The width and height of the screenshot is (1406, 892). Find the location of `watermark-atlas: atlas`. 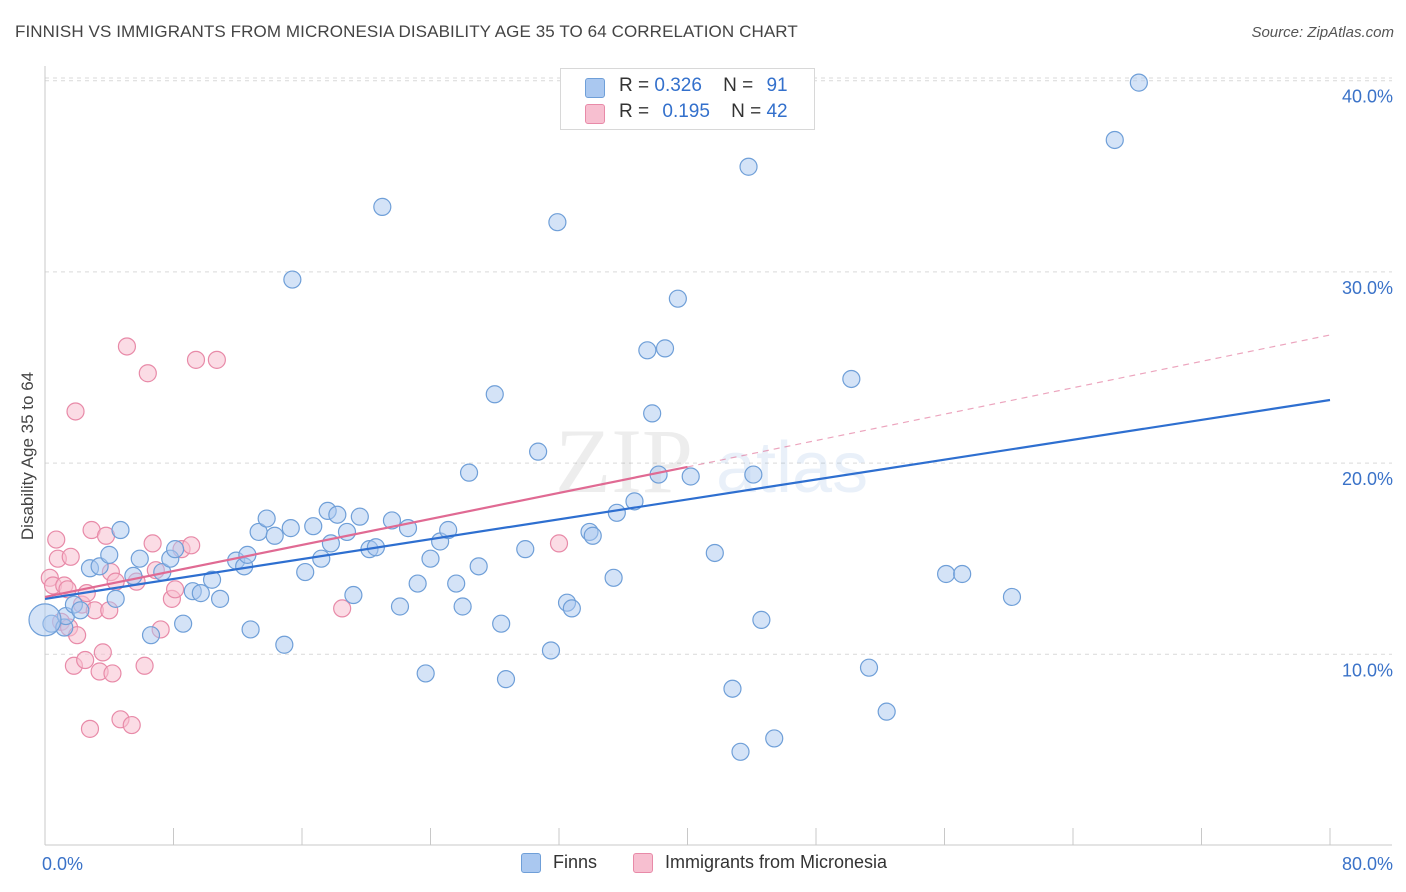

watermark-atlas: atlas is located at coordinates (792, 468).